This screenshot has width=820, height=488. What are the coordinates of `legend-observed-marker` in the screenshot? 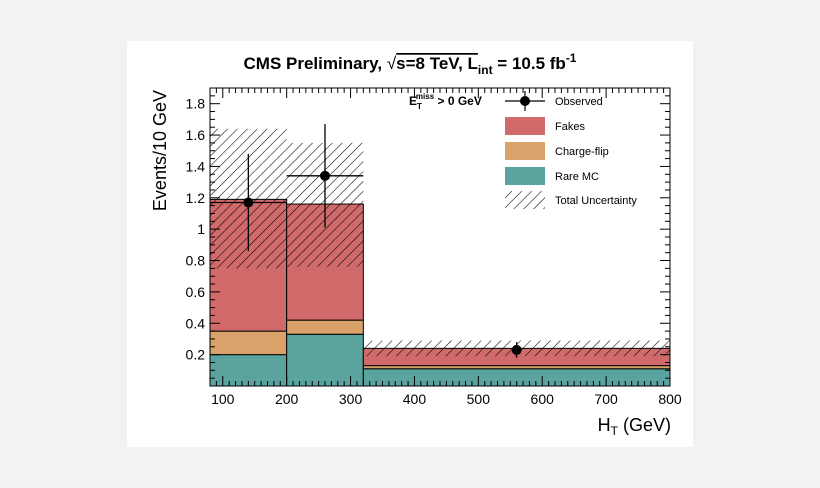 It's located at (525, 101).